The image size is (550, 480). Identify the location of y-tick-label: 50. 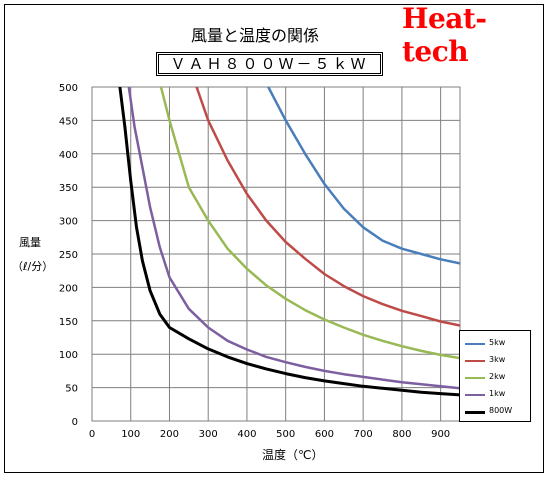
(71, 389).